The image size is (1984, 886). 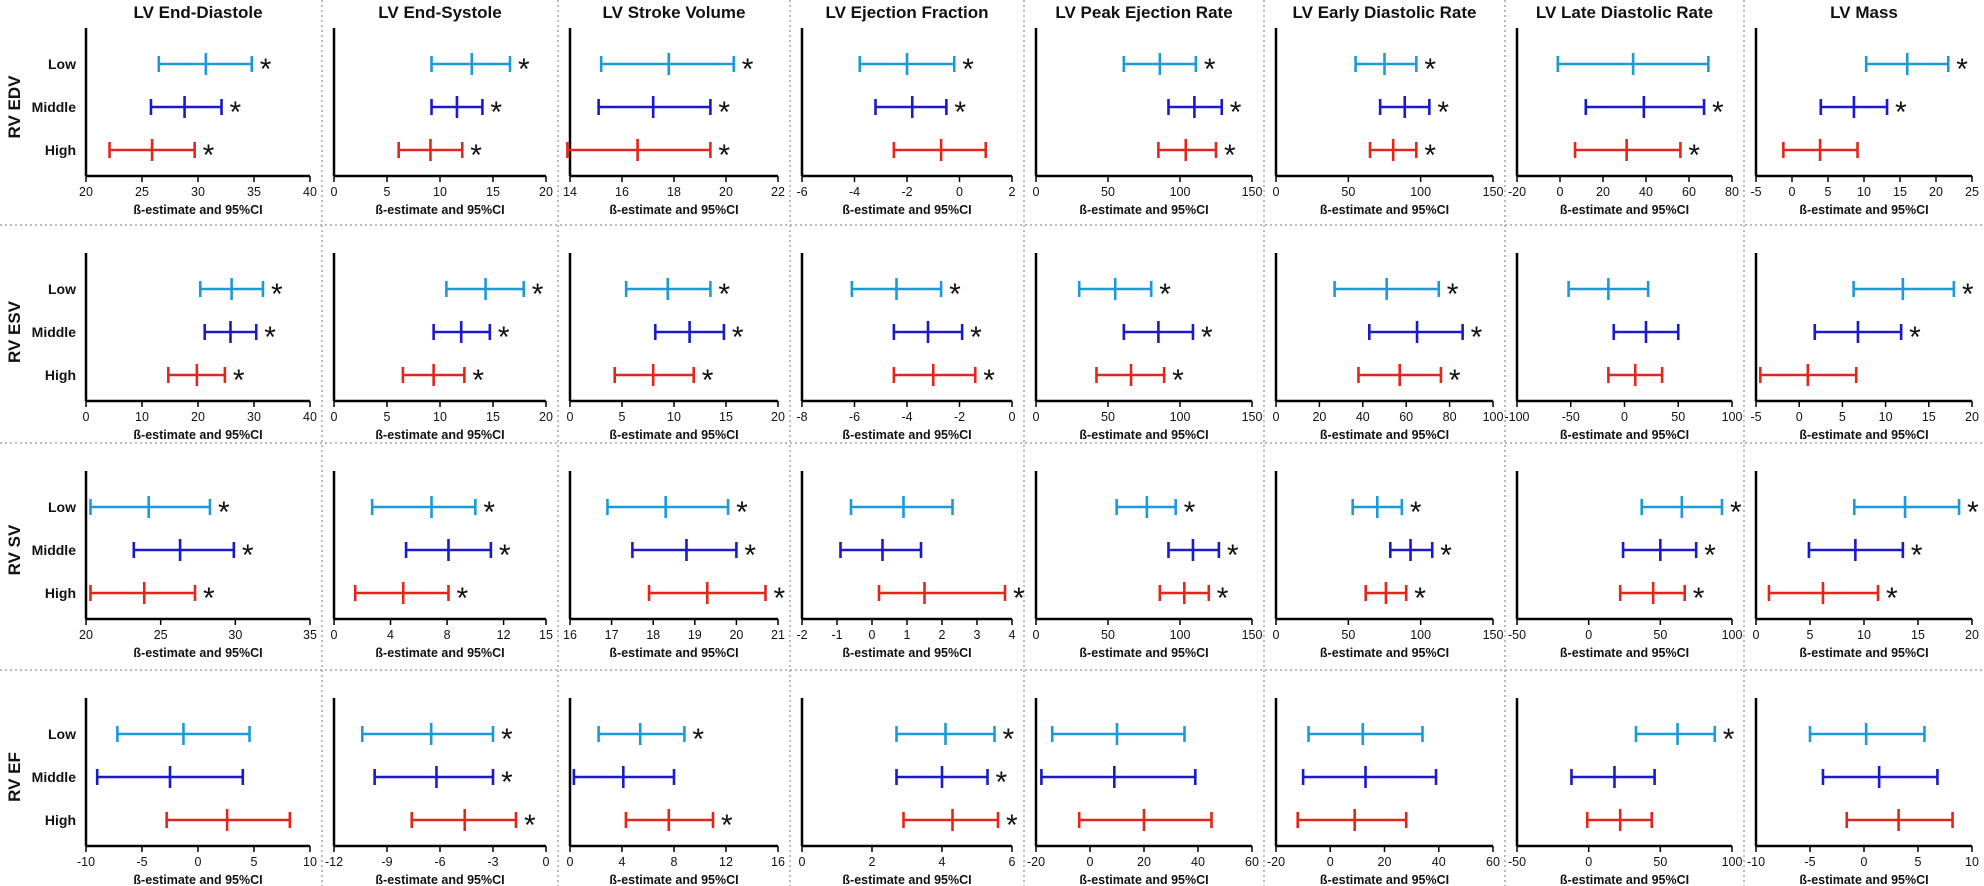 What do you see at coordinates (1012, 862) in the screenshot?
I see `x-tick-label: 6` at bounding box center [1012, 862].